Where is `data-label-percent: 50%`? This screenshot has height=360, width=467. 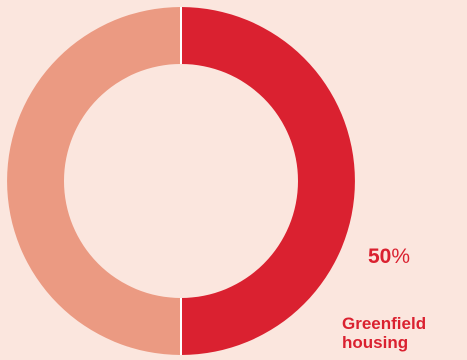
data-label-percent: 50% is located at coordinates (389, 257).